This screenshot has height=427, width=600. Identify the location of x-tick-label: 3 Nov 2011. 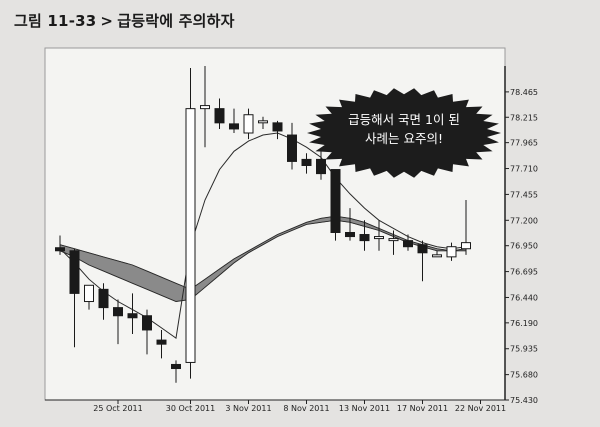
(248, 408).